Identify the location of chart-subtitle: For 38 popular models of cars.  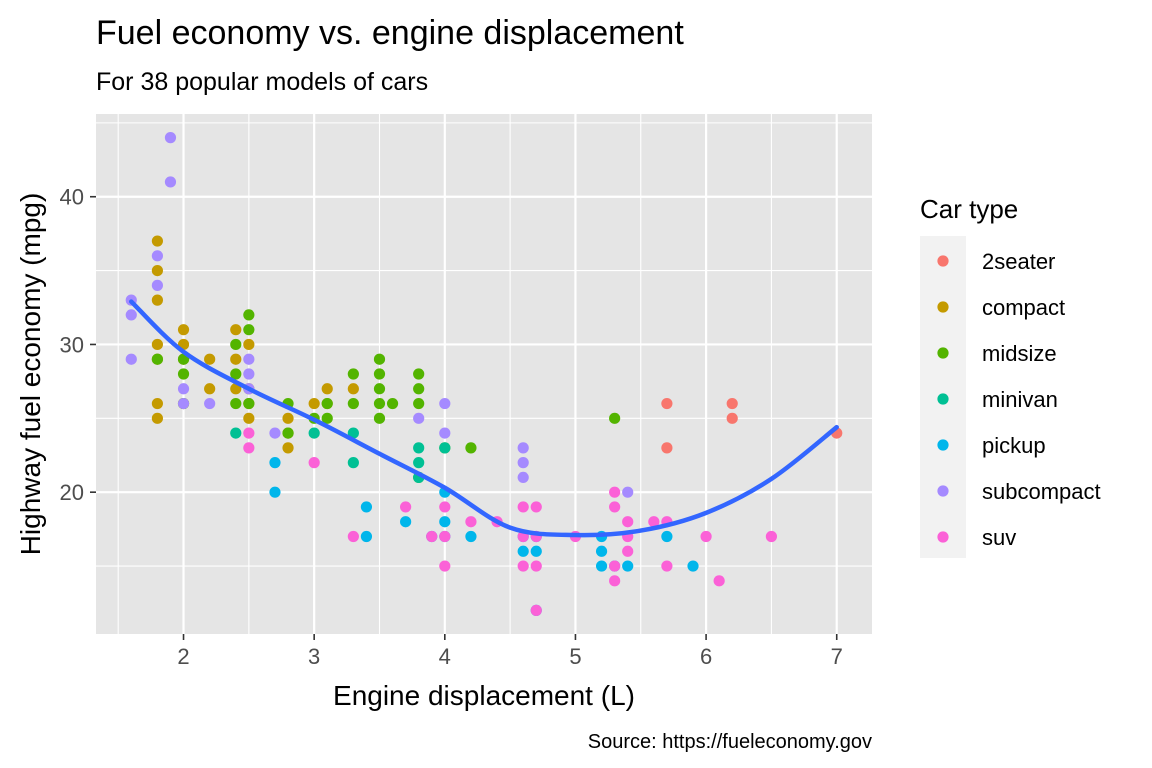
(262, 82).